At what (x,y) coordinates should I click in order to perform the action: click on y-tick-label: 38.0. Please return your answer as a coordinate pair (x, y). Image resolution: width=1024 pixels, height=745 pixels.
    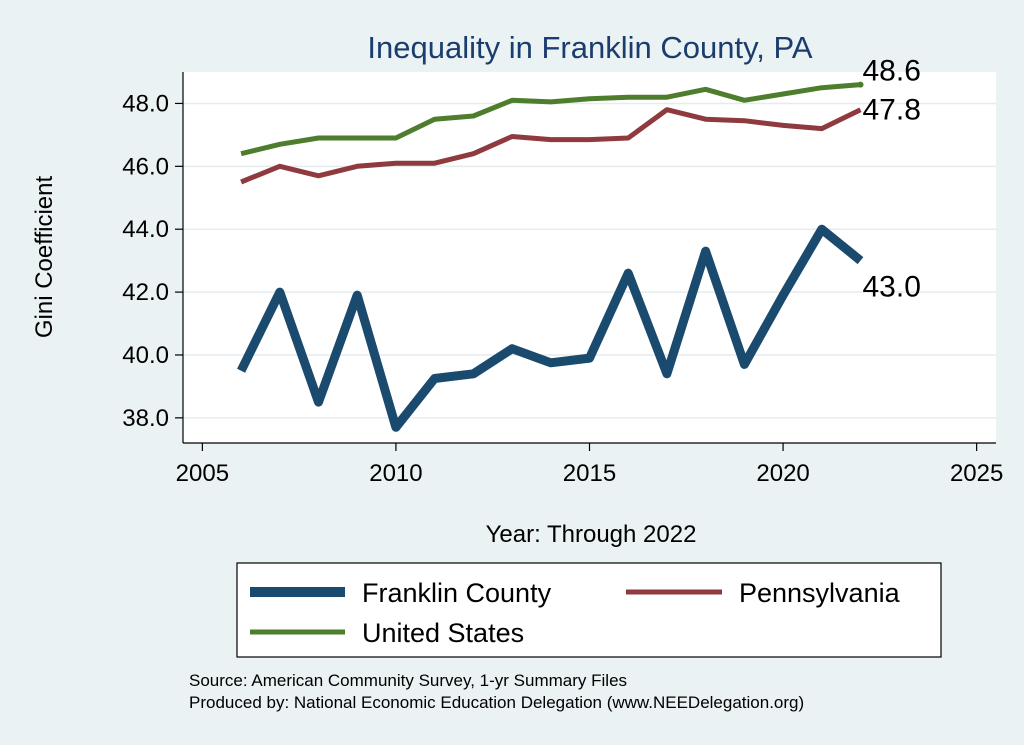
    Looking at the image, I should click on (145, 418).